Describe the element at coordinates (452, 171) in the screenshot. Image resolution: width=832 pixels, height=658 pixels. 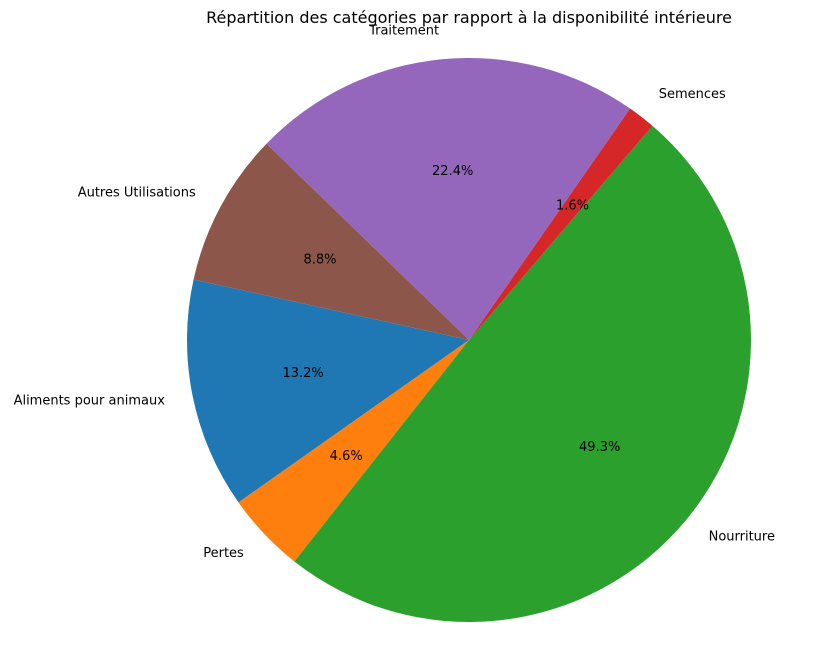
I see `slice-percent-traitement: 22.4%` at that location.